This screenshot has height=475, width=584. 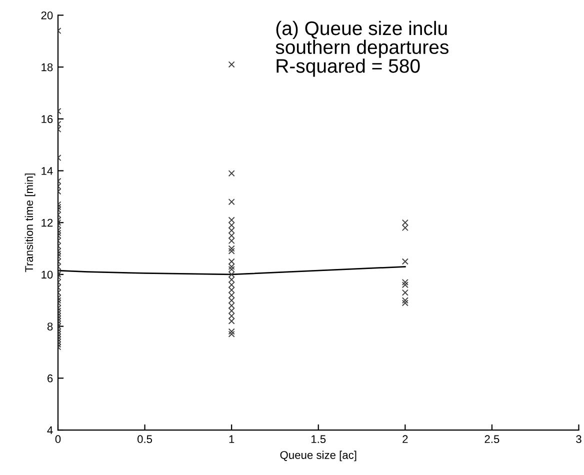 What do you see at coordinates (30, 223) in the screenshot?
I see `y-axis-title: Transition time [min]` at bounding box center [30, 223].